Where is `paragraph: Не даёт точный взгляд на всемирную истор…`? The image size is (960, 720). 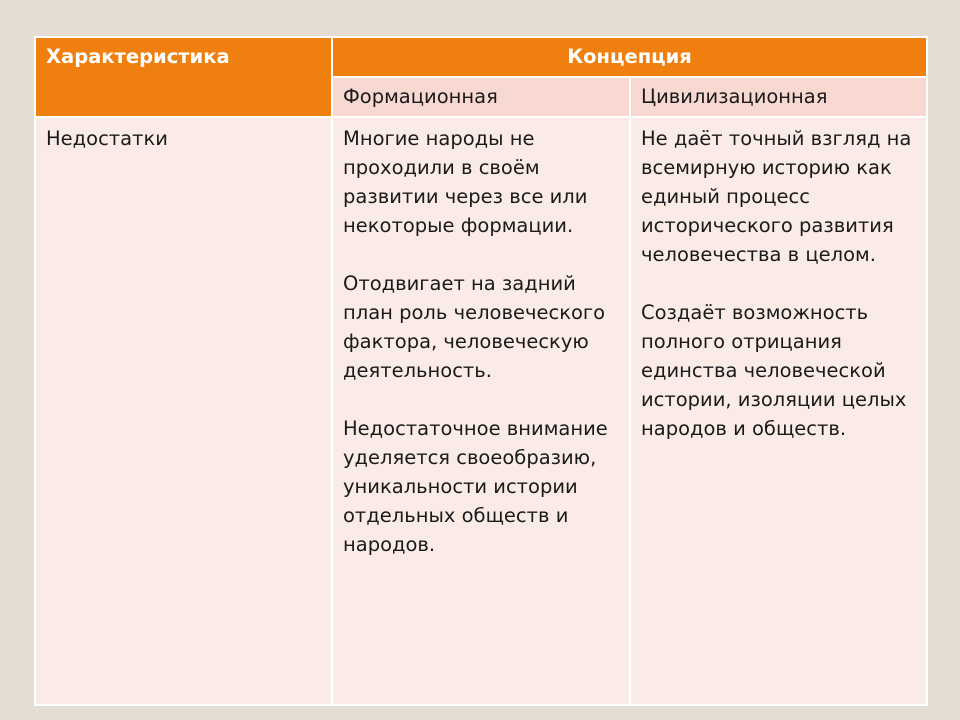
paragraph: Не даёт точный взгляд на всемирную истор… is located at coordinates (776, 196).